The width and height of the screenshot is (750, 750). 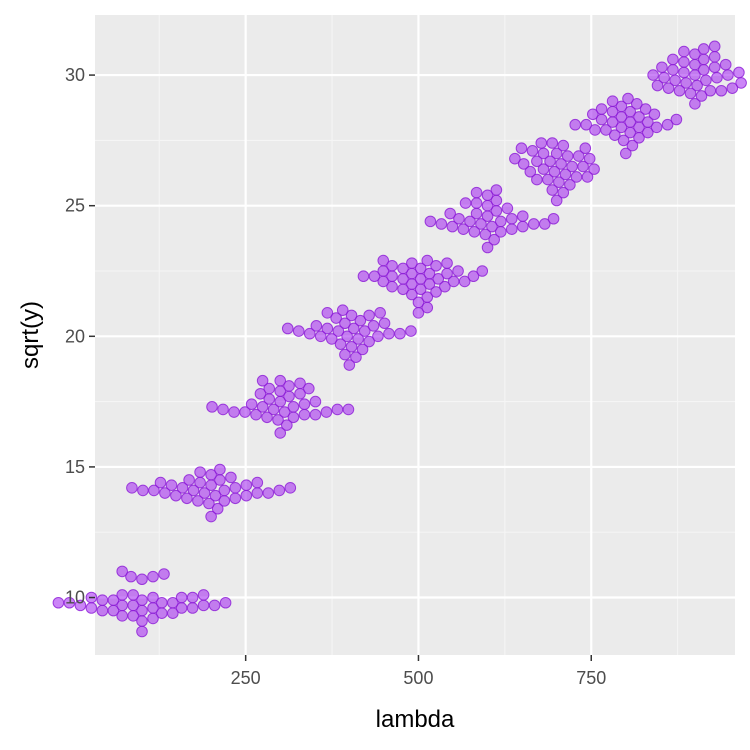 I want to click on y-tick-label: 10, so click(x=75, y=598).